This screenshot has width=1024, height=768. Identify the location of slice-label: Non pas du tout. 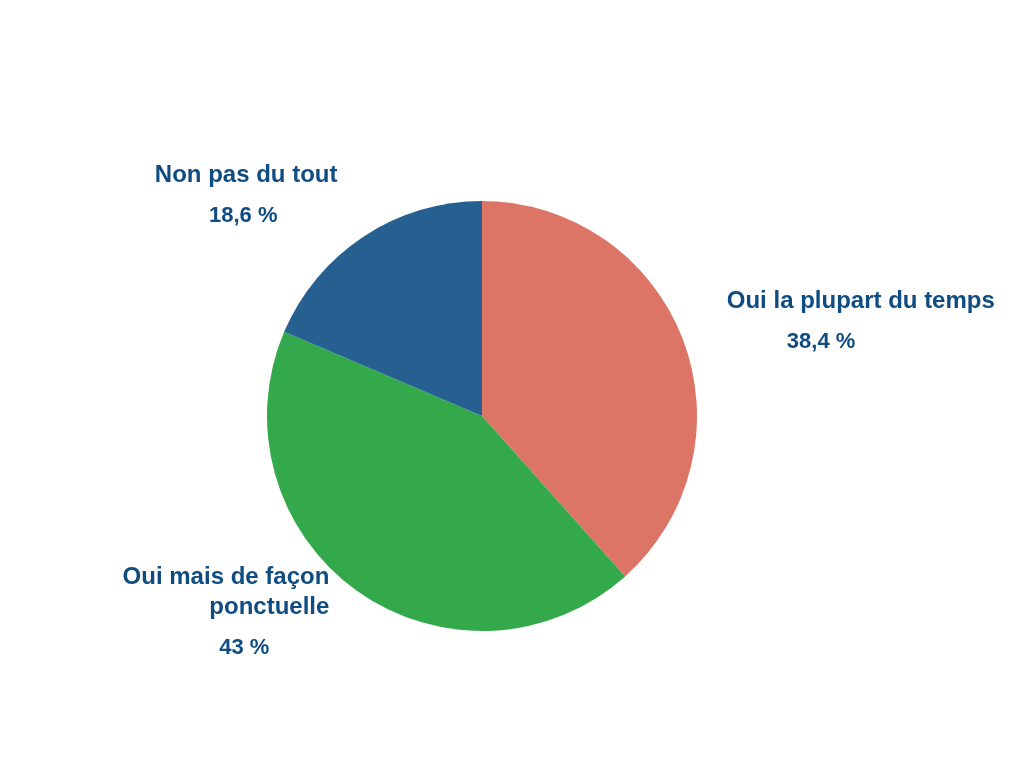
(246, 174).